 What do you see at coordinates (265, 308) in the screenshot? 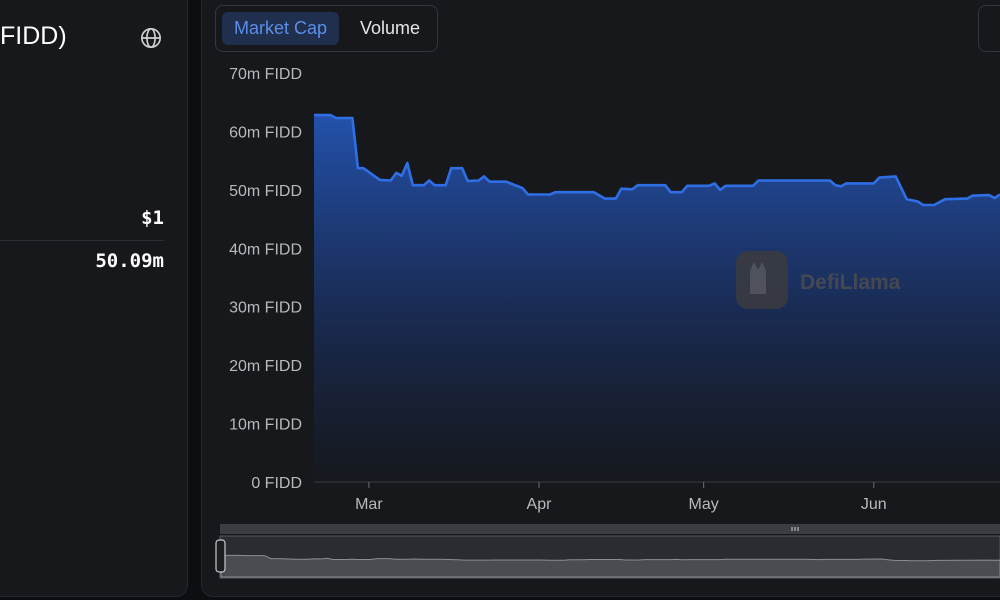
I see `y-tick-label: 30m FIDD` at bounding box center [265, 308].